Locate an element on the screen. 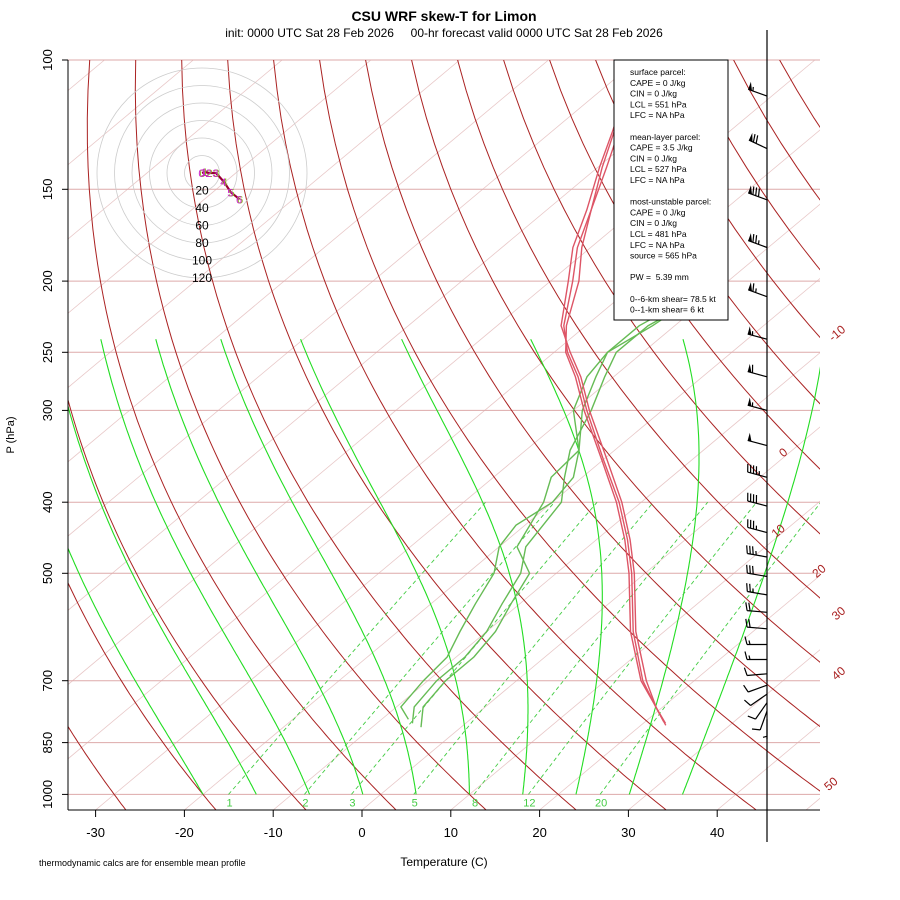 The image size is (900, 900). hodograph-ring-label: 20 is located at coordinates (202, 191).